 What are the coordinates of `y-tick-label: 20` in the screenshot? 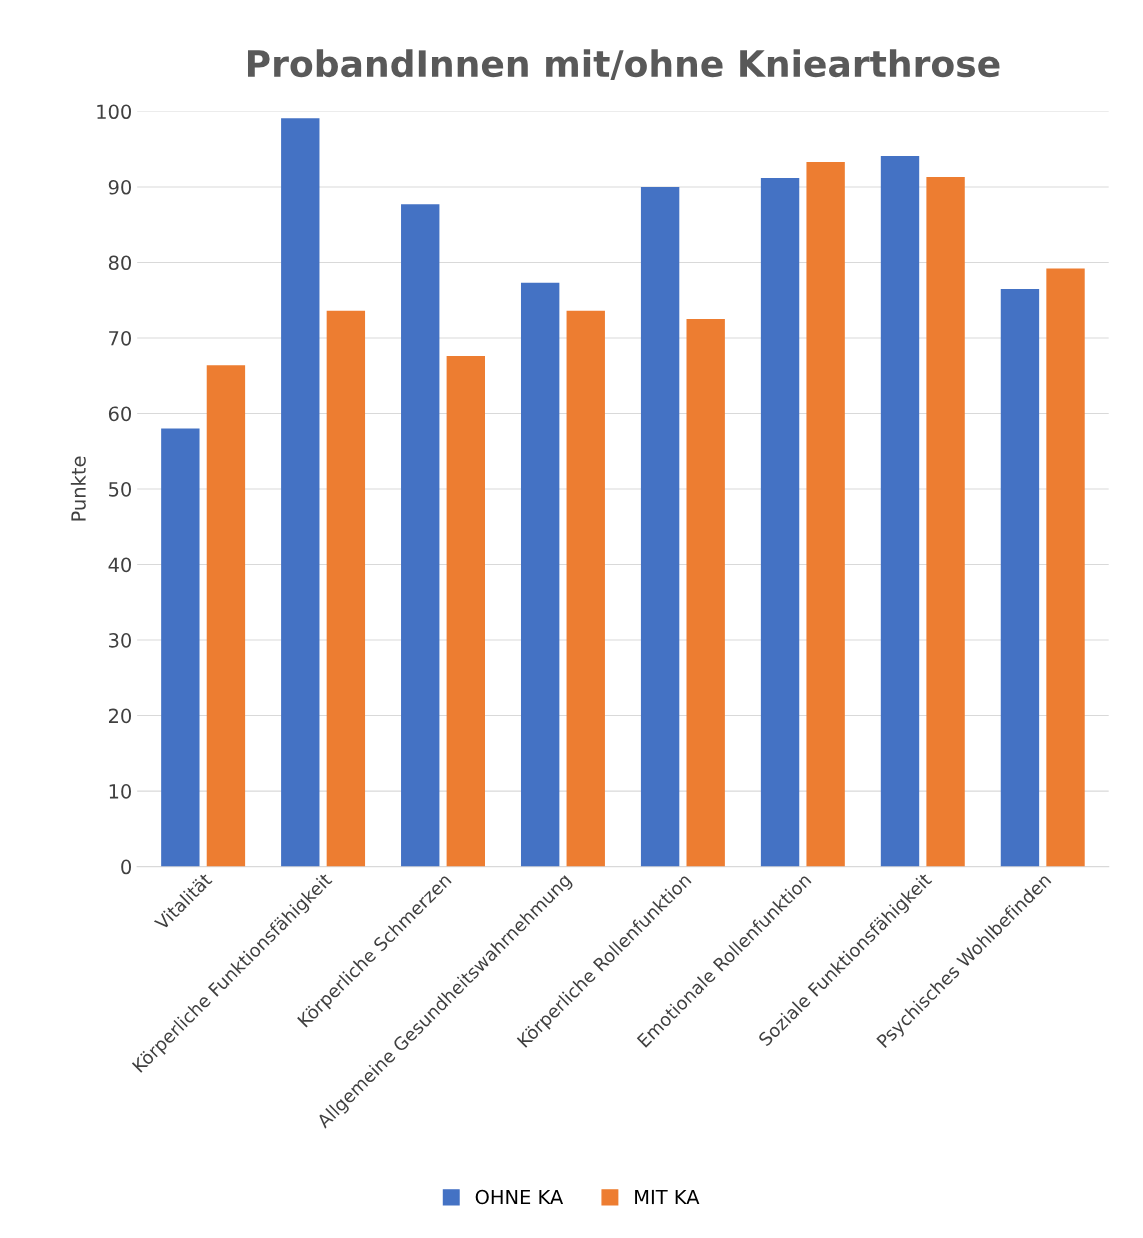 It's located at (120, 716).